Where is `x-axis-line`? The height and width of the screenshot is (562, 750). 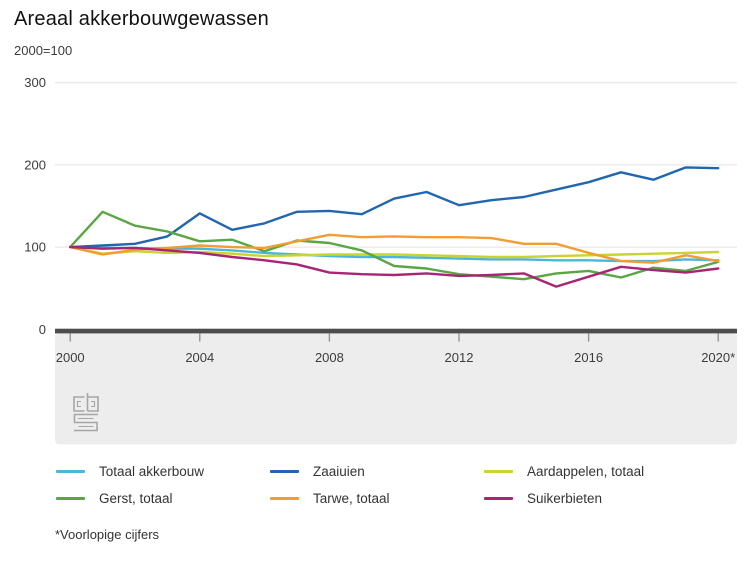 x-axis-line is located at coordinates (396, 331).